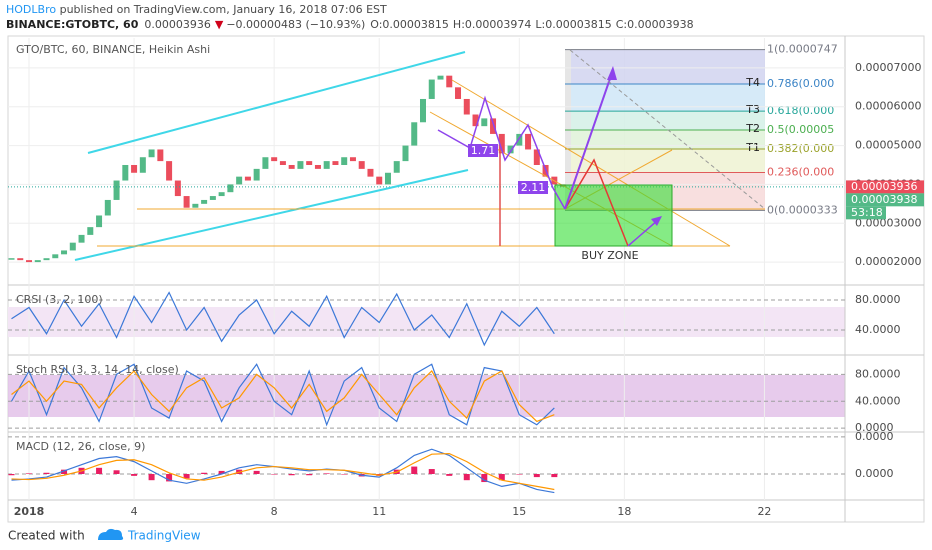 This screenshot has width=932, height=550. What do you see at coordinates (164, 536) in the screenshot?
I see `footer-brand: TradingView` at bounding box center [164, 536].